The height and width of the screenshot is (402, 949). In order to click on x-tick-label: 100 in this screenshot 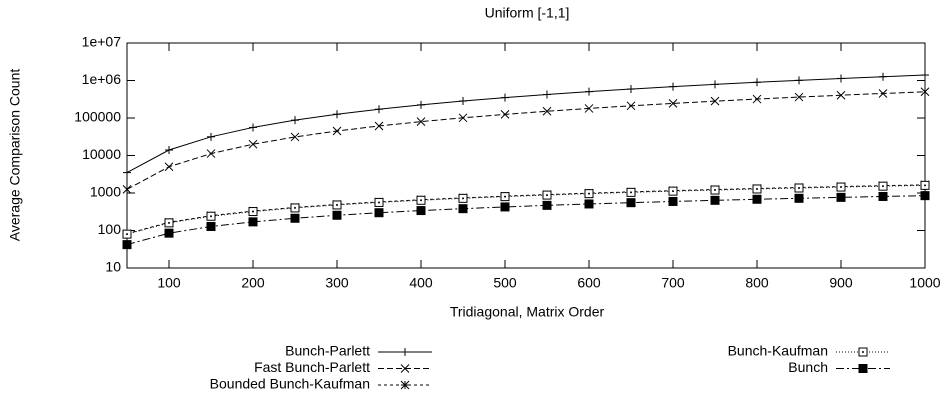, I will do `click(169, 283)`.